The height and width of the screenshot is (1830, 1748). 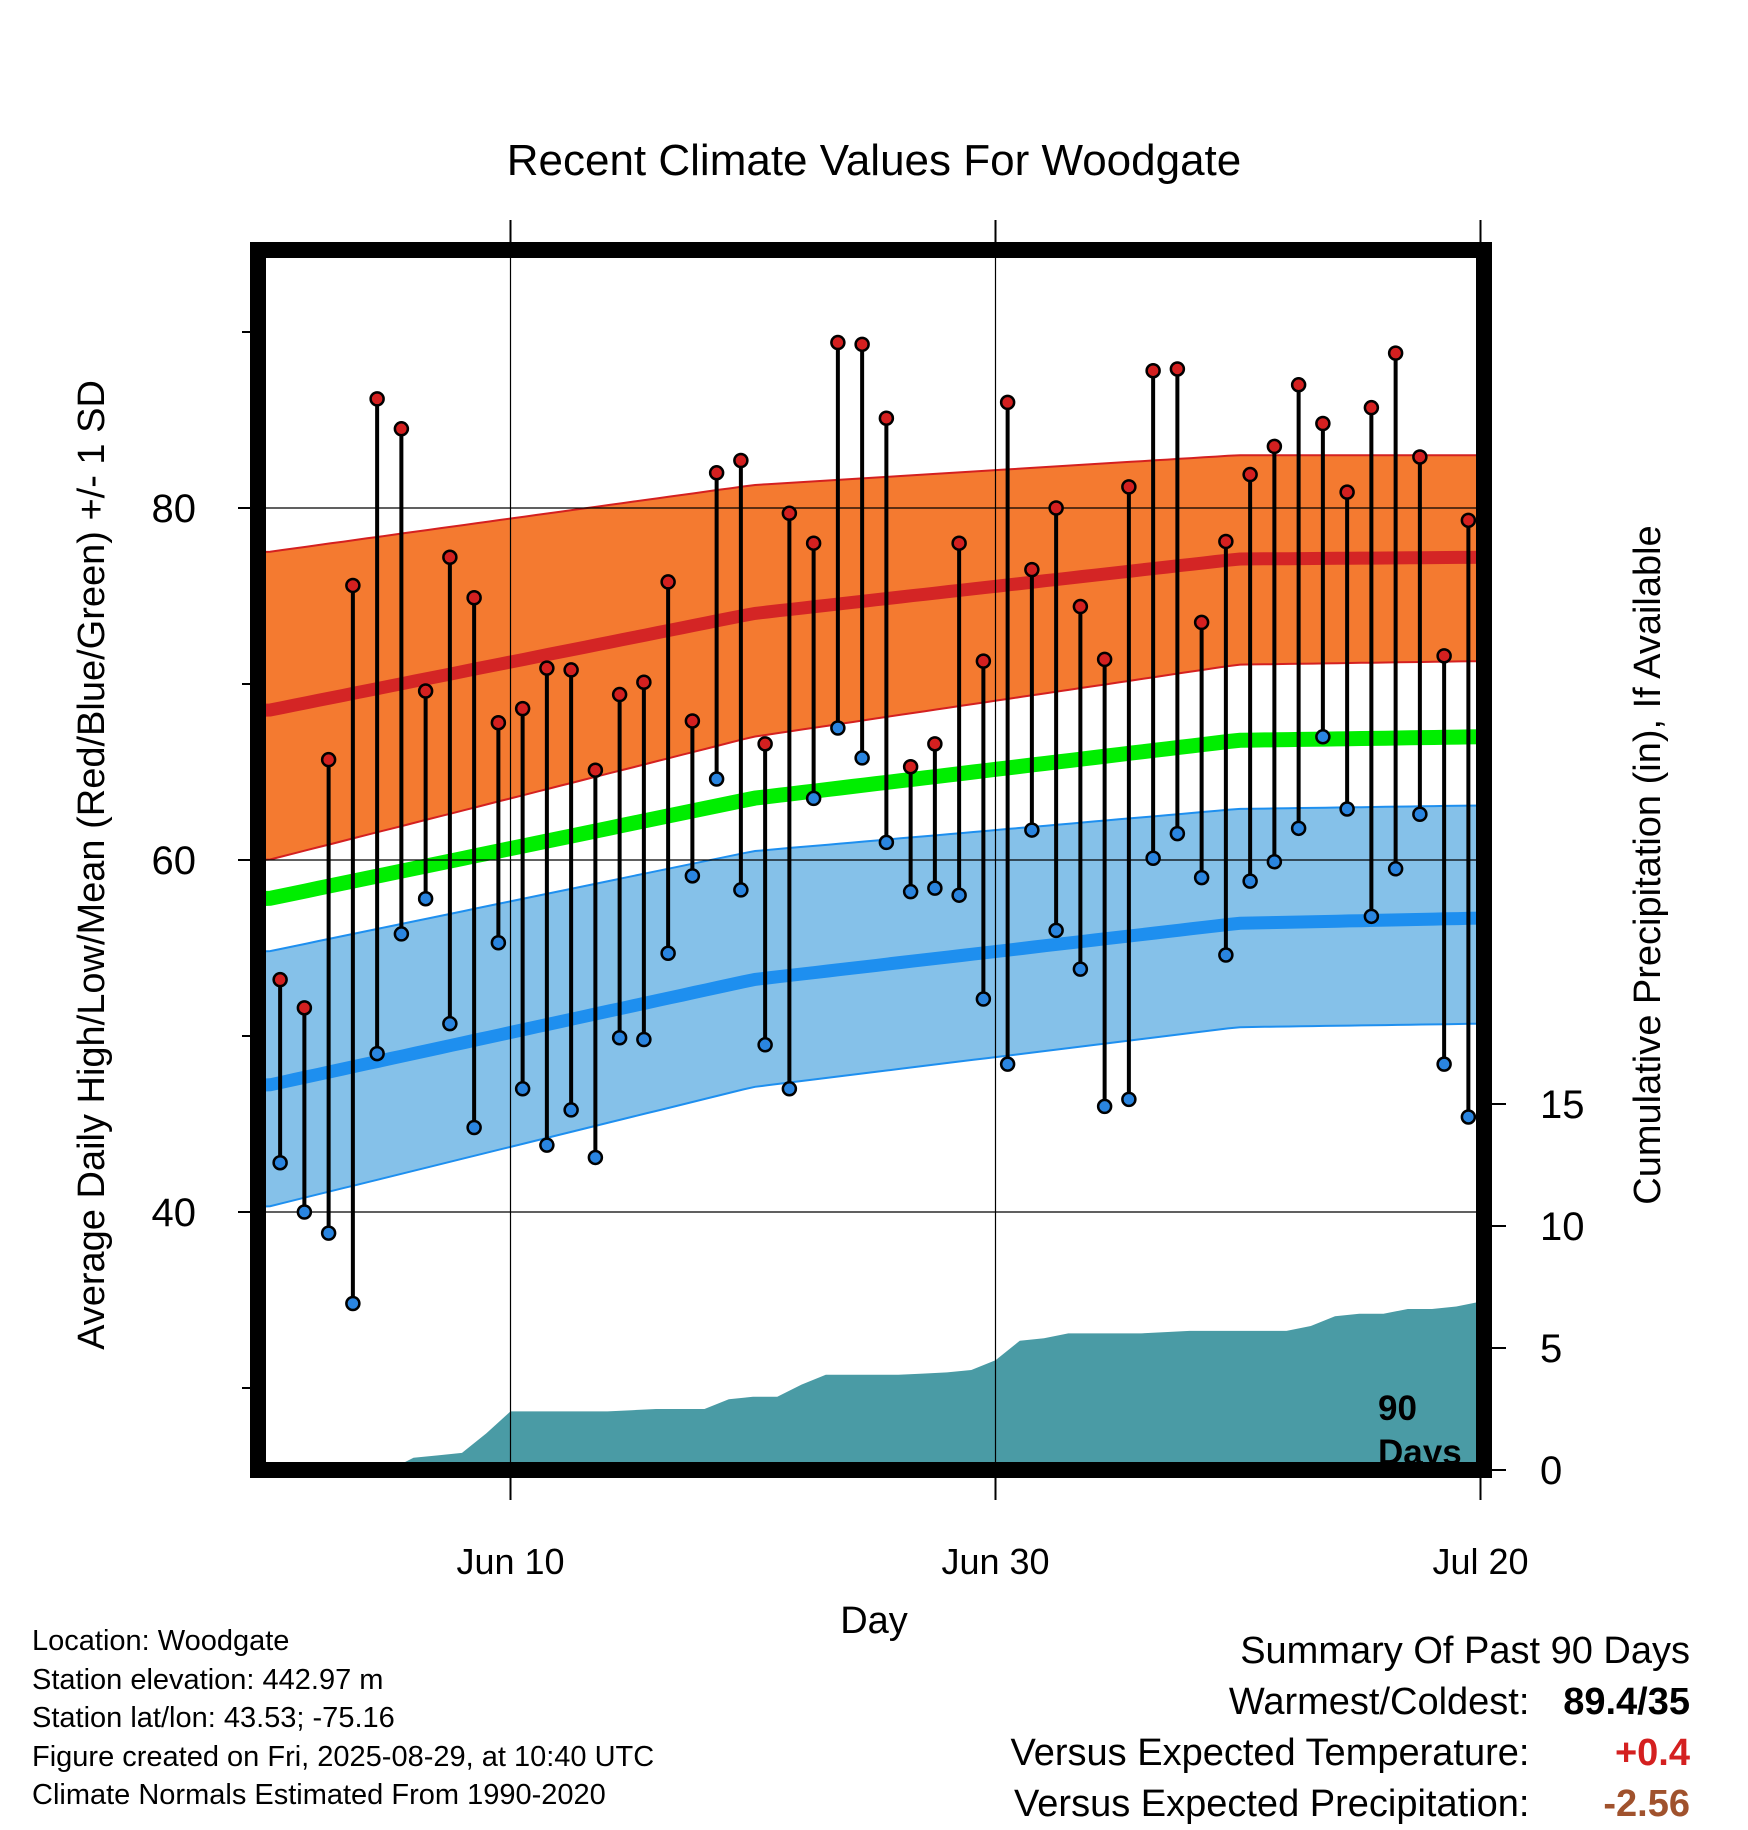 What do you see at coordinates (1350, 1651) in the screenshot?
I see `summary-title: Summary Of Past 90 Days` at bounding box center [1350, 1651].